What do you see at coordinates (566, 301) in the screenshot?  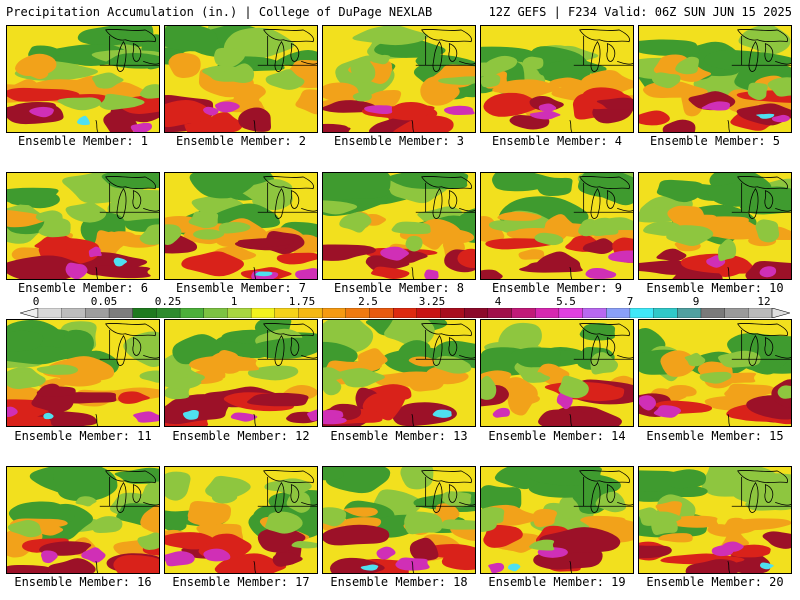 I see `colorbar-tick-label: 5.5` at bounding box center [566, 301].